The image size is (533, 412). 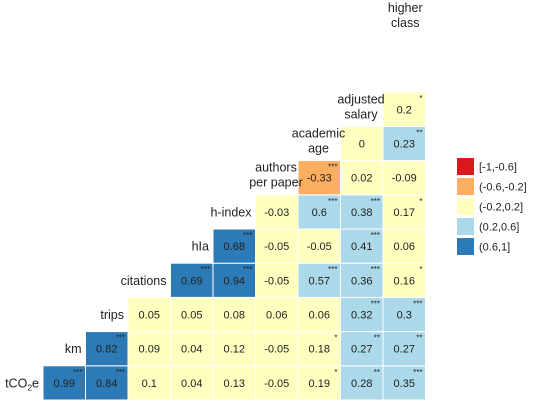 I want to click on cell-value-label: 0.38, so click(x=361, y=213).